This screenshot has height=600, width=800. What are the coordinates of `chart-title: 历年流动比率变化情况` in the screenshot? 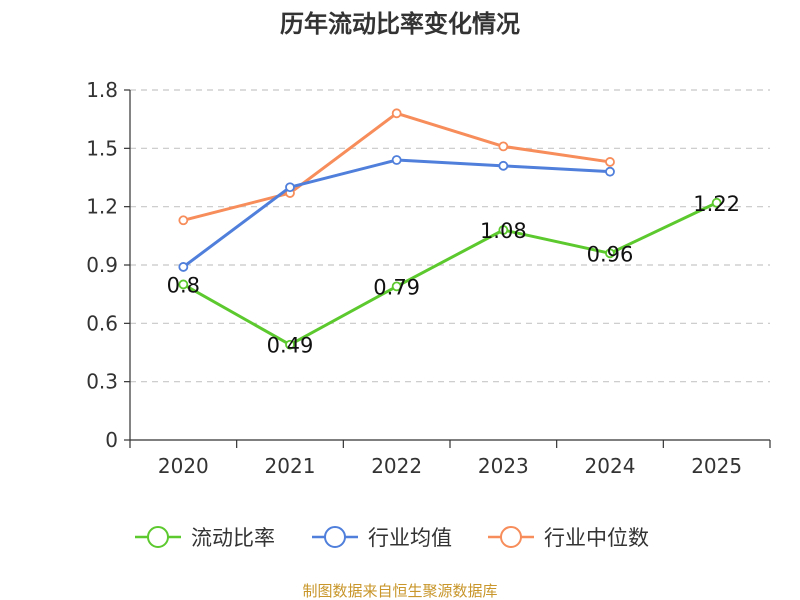 It's located at (400, 24).